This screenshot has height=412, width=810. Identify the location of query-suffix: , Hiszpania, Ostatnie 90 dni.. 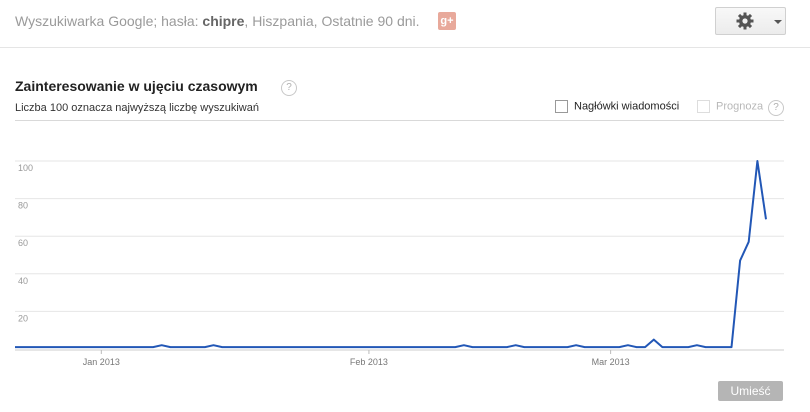
(332, 21).